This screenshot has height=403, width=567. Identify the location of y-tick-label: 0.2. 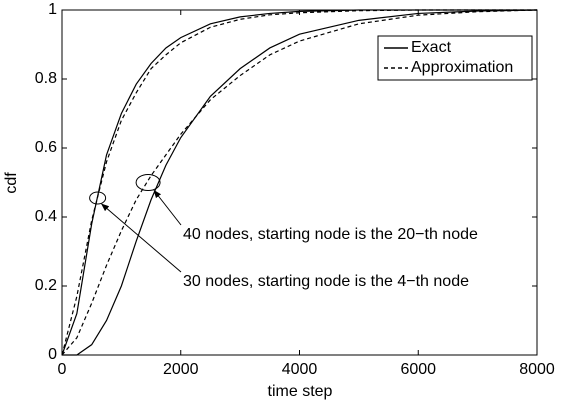
(46, 285).